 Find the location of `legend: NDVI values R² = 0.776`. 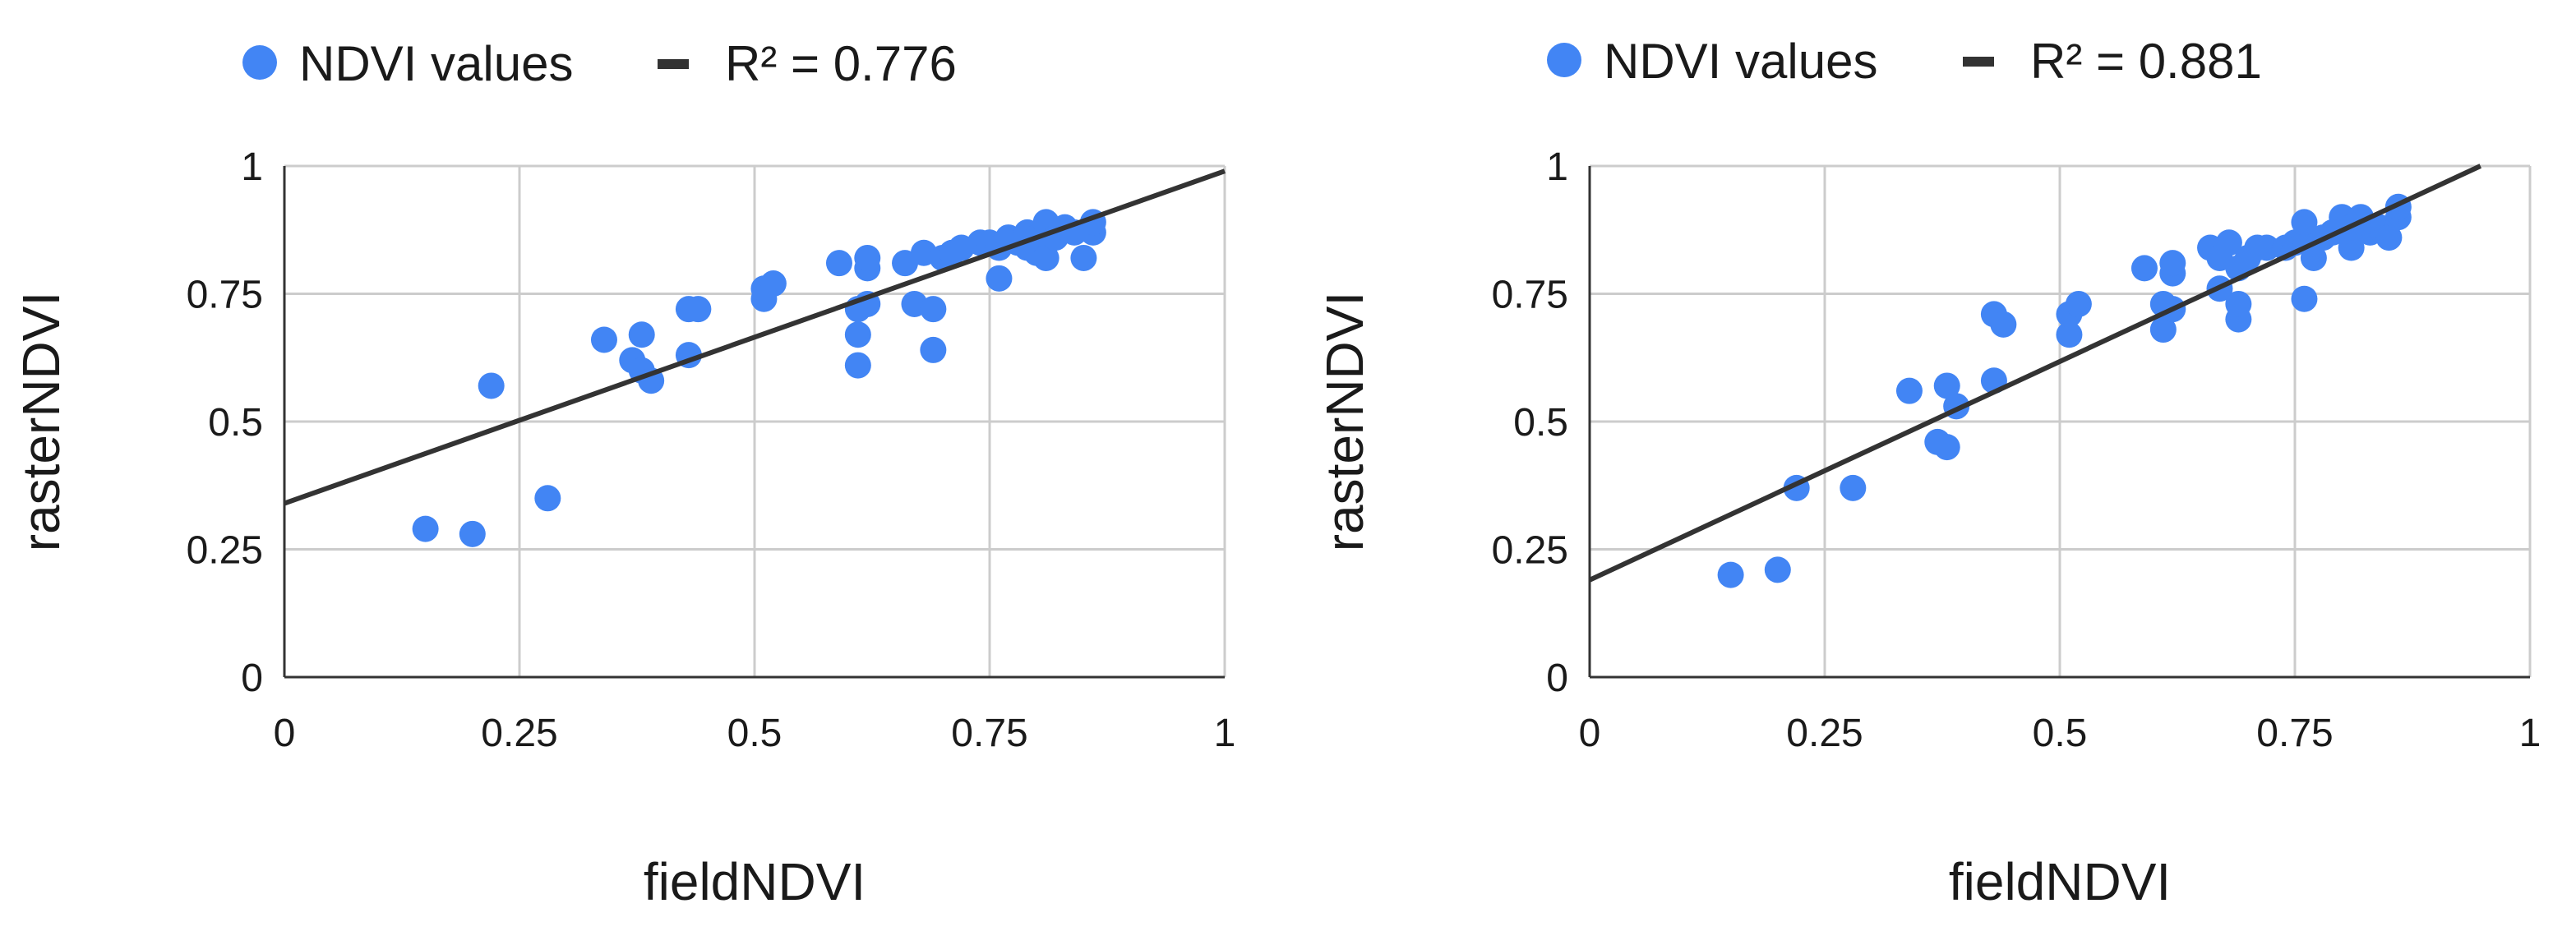

legend: NDVI values R² = 0.776 is located at coordinates (600, 64).